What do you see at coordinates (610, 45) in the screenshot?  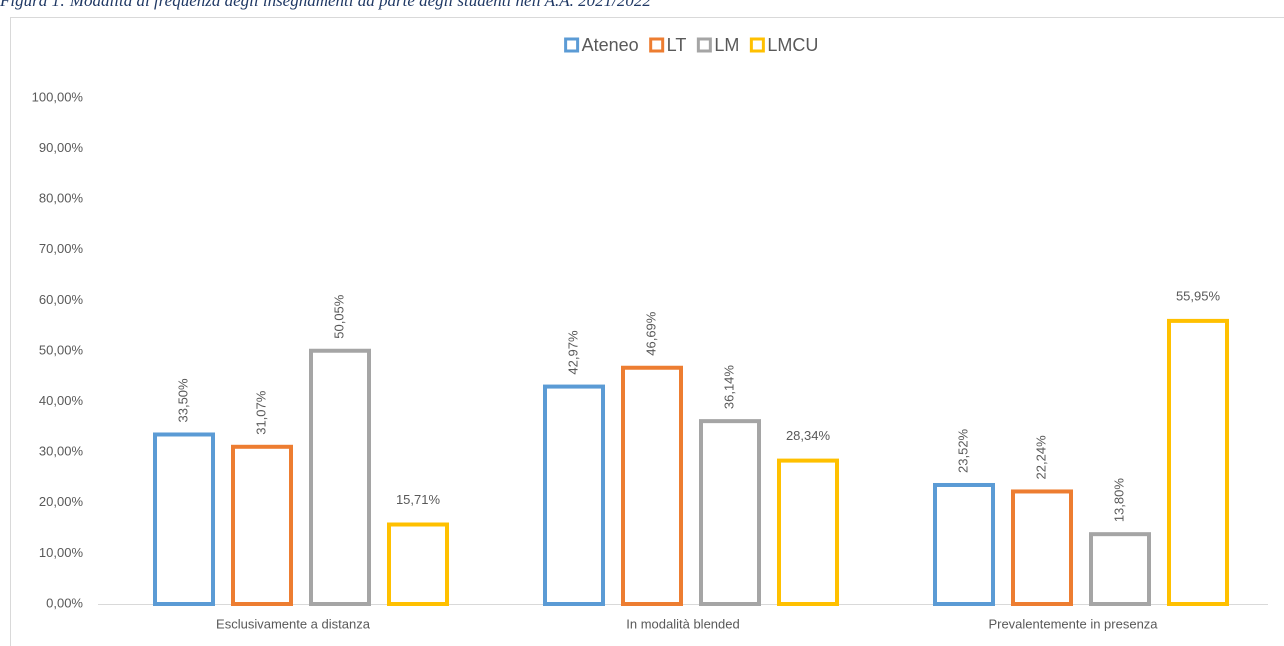 I see `legend-label: Ateneo` at bounding box center [610, 45].